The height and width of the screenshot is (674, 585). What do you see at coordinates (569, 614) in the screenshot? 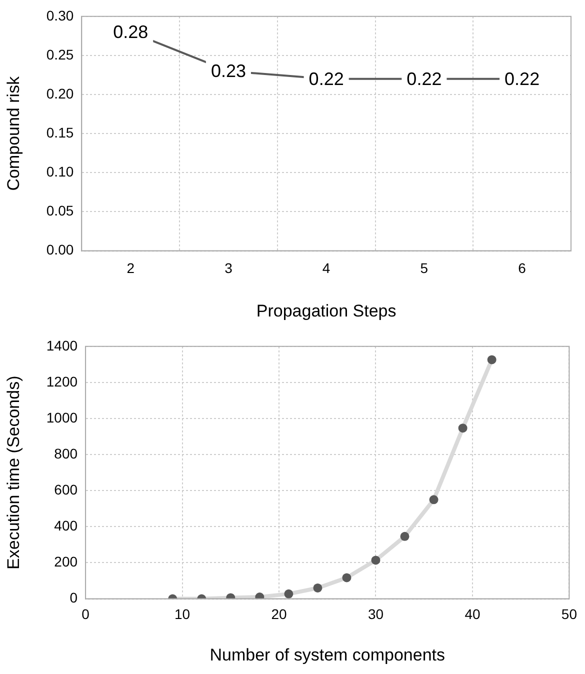
I see `x-tick-label: 50` at bounding box center [569, 614].